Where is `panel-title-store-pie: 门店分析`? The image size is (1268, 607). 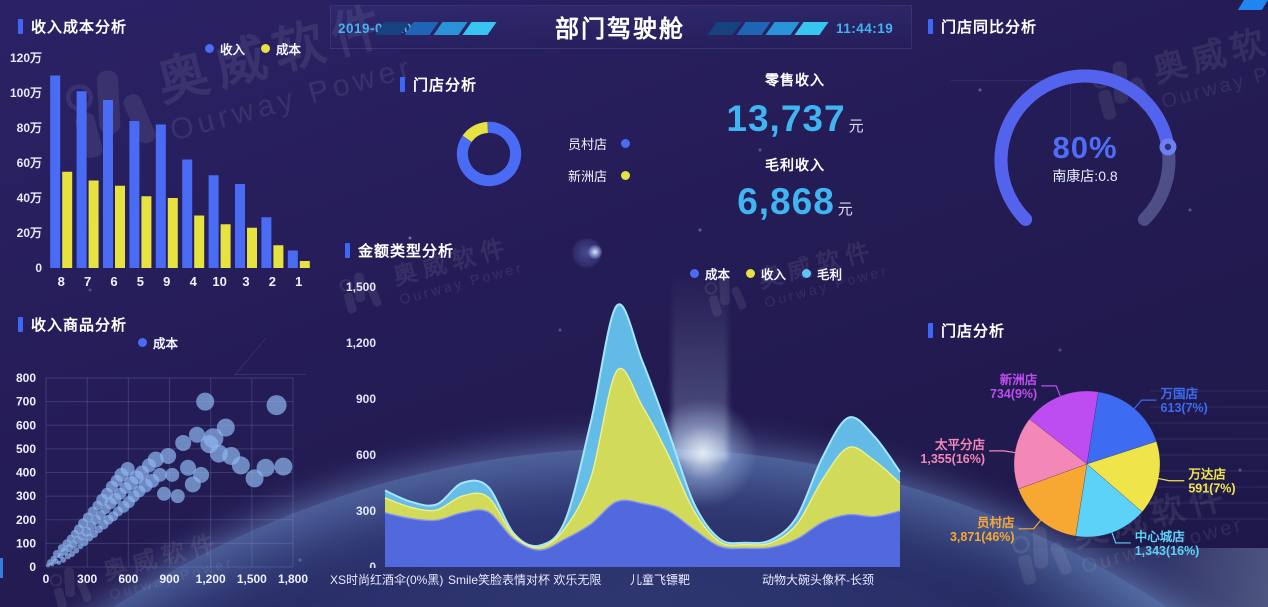
panel-title-store-pie: 门店分析 is located at coordinates (966, 330).